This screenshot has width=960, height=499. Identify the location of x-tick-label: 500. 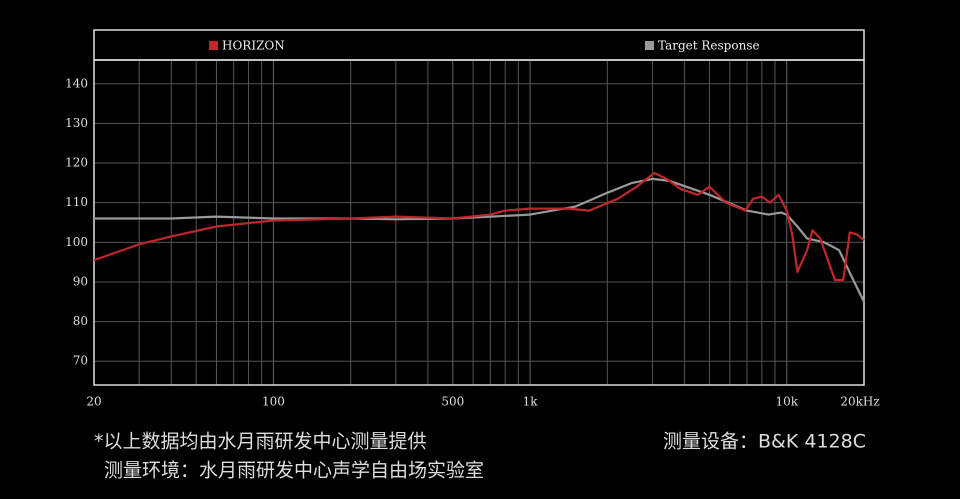
(452, 402).